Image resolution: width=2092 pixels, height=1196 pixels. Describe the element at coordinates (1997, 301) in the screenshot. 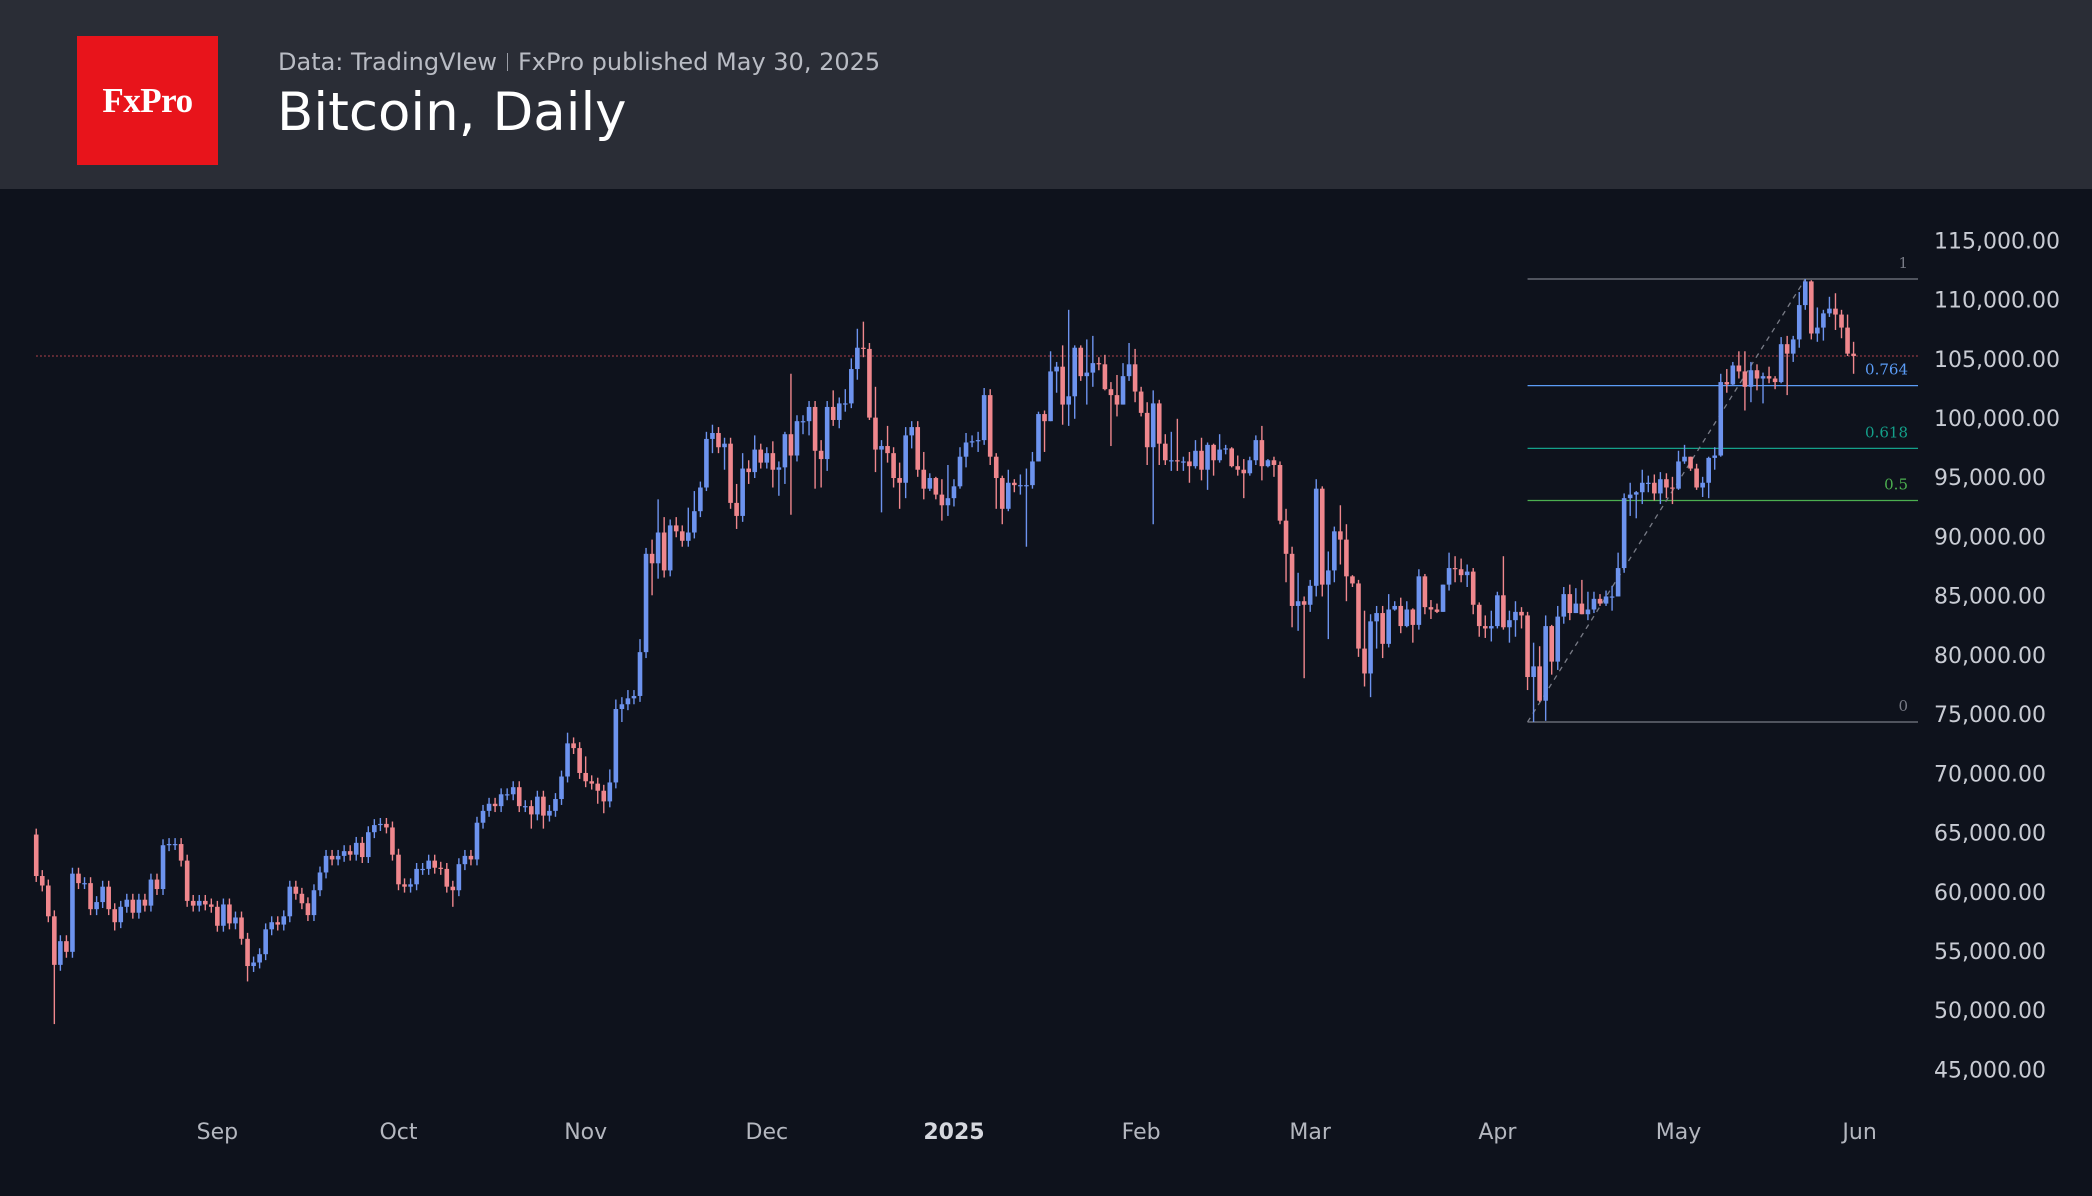

I see `y-tick-label: 110,000.00` at that location.